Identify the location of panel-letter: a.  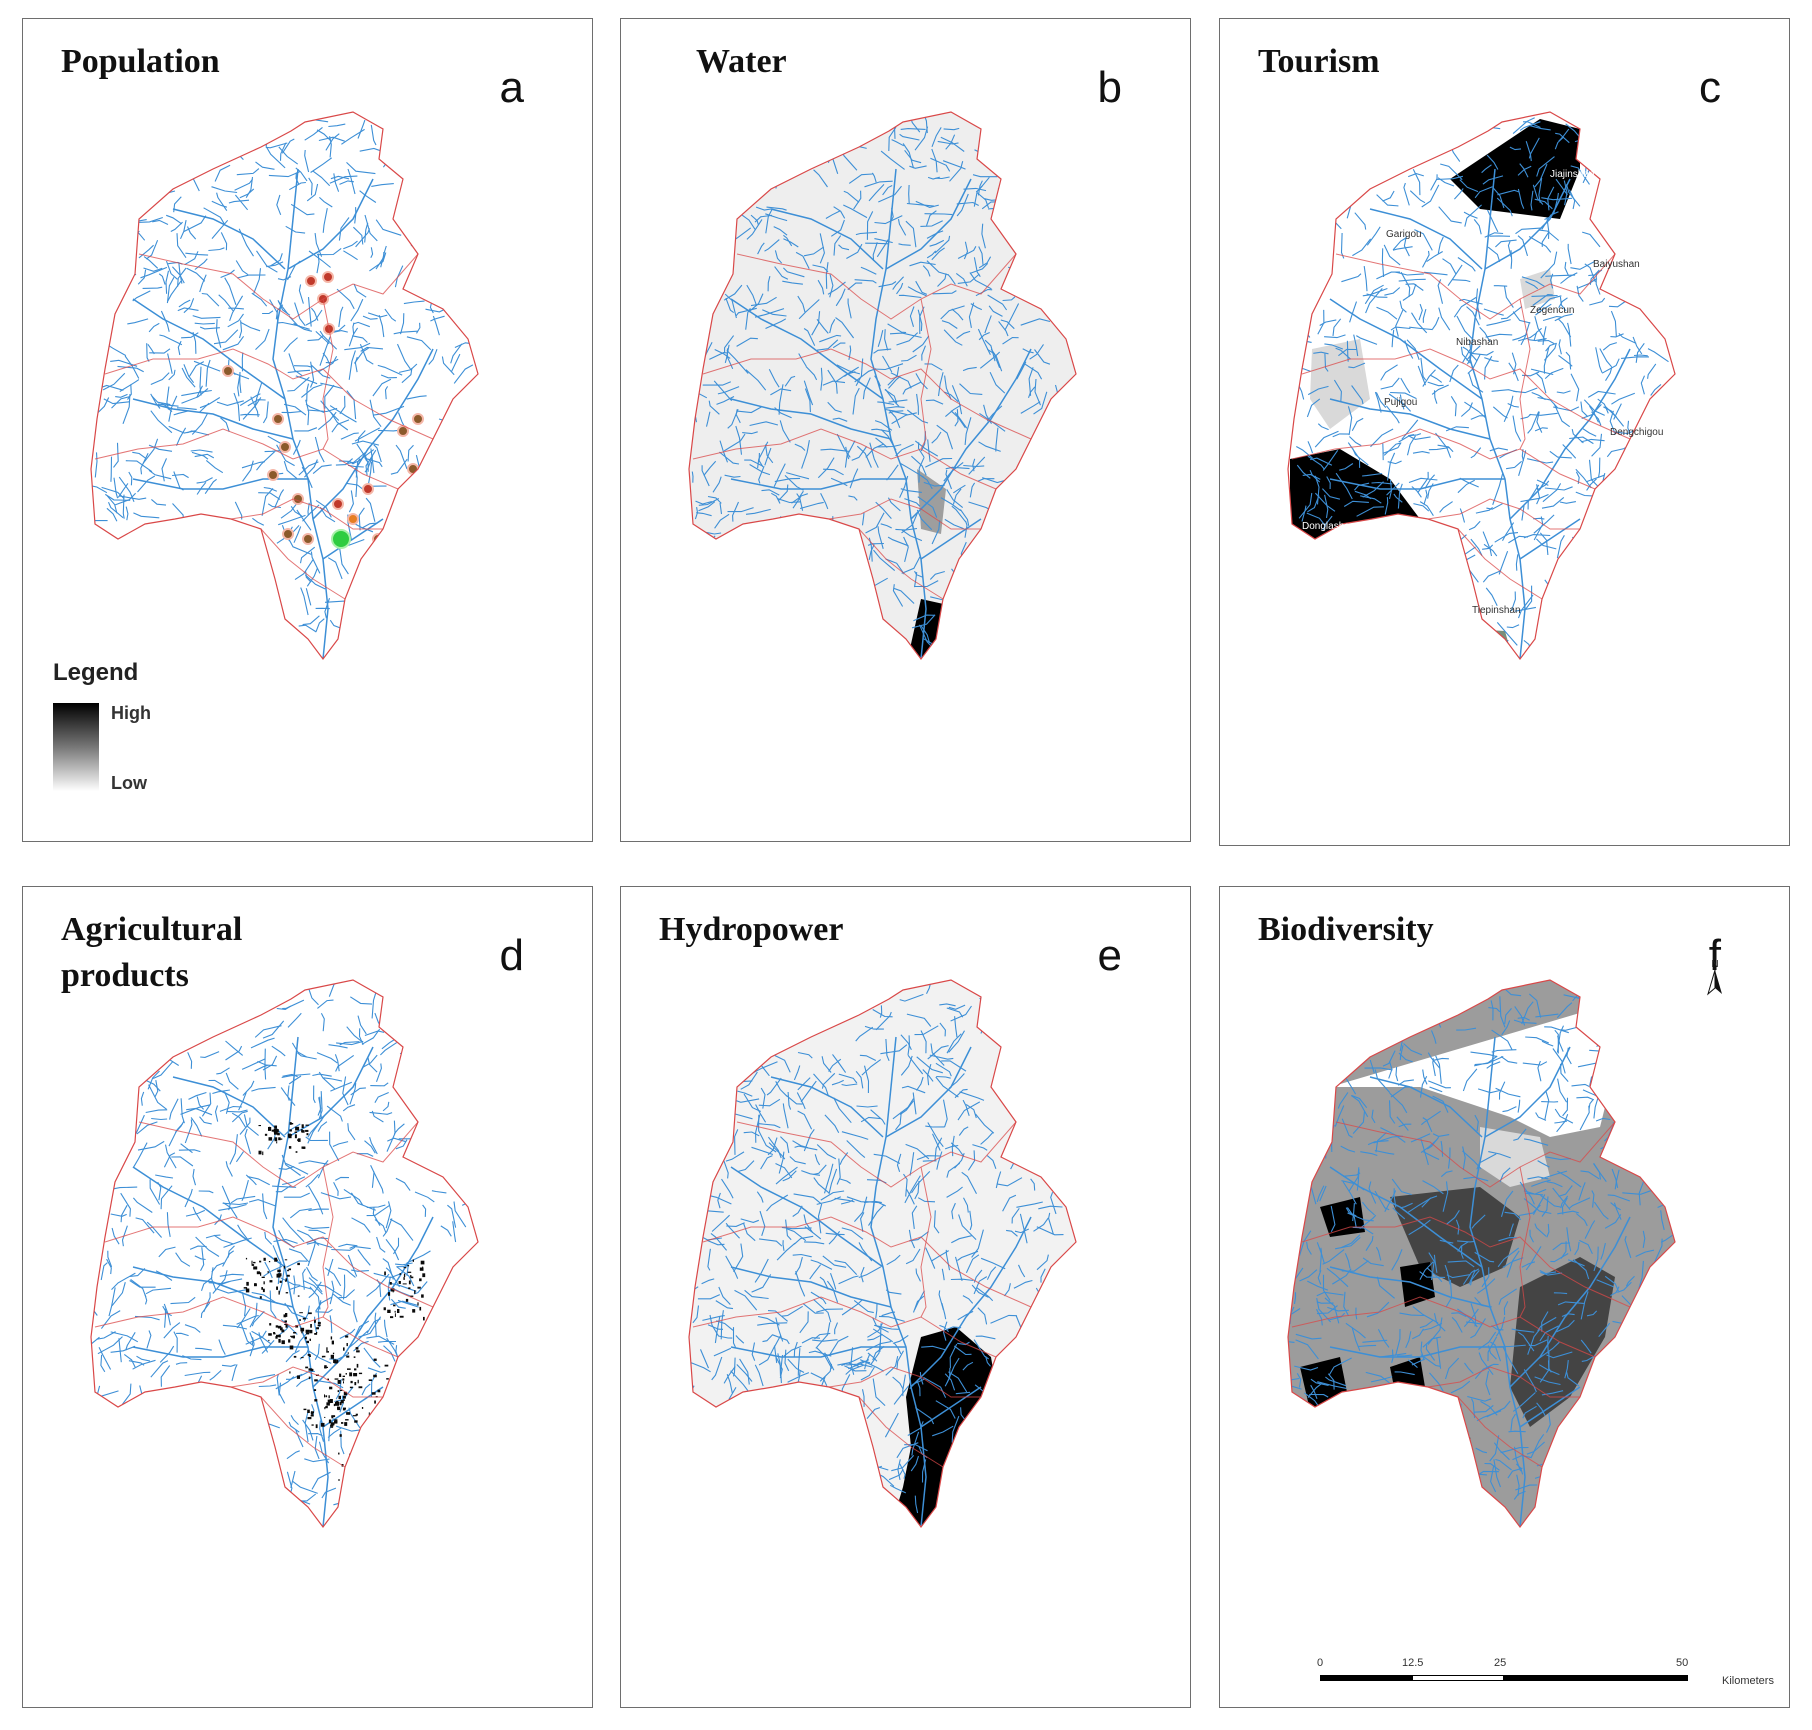
(511, 87).